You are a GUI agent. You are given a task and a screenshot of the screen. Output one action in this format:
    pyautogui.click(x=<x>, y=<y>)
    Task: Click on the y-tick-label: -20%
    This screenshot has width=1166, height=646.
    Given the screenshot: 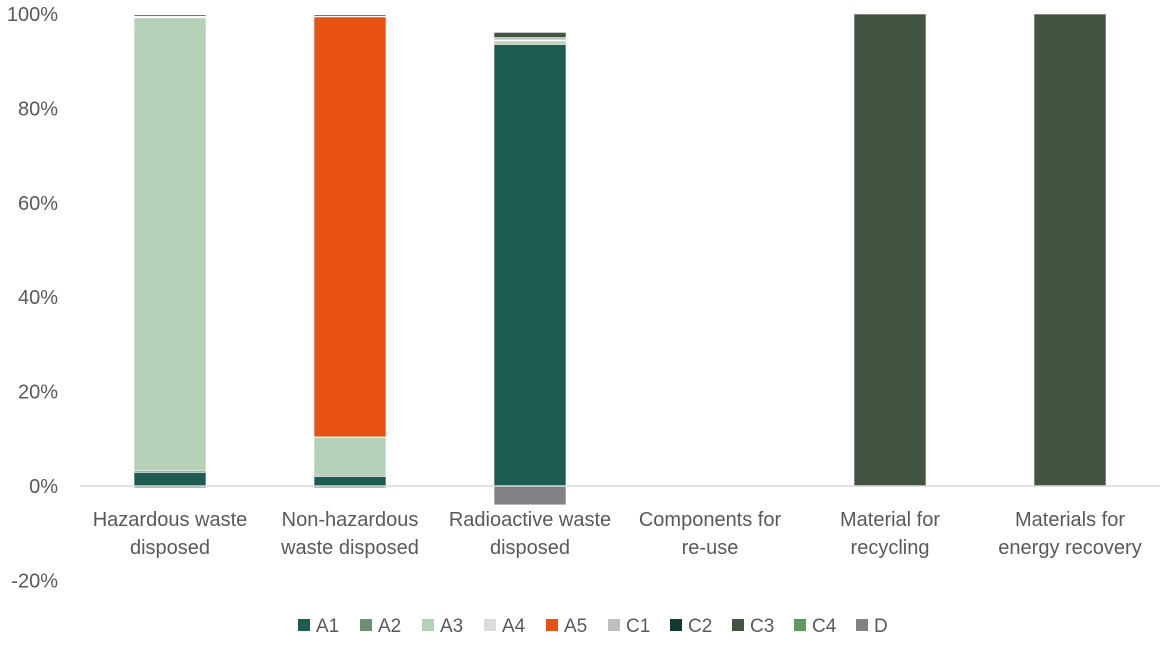 What is the action you would take?
    pyautogui.click(x=34, y=581)
    